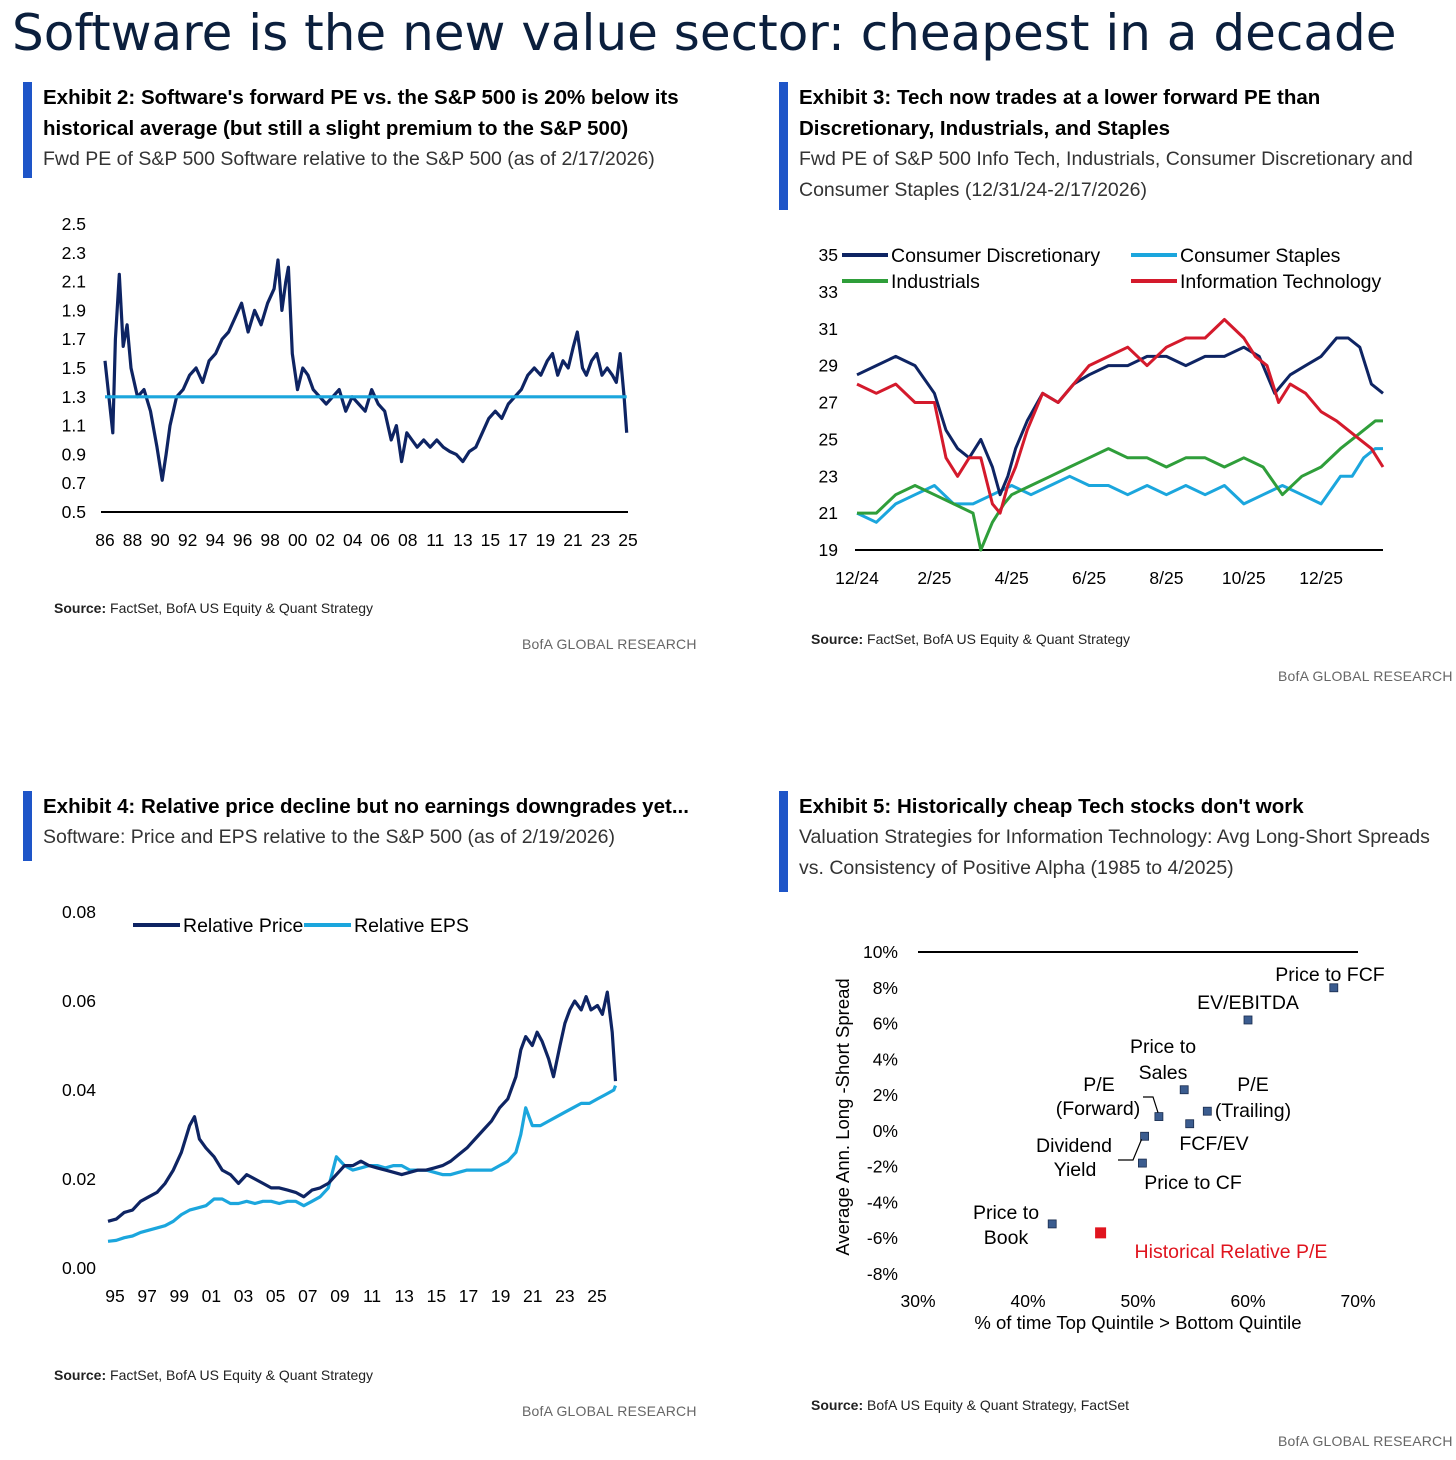 The image size is (1456, 1460). What do you see at coordinates (74, 224) in the screenshot?
I see `y-tick-label: 2.5` at bounding box center [74, 224].